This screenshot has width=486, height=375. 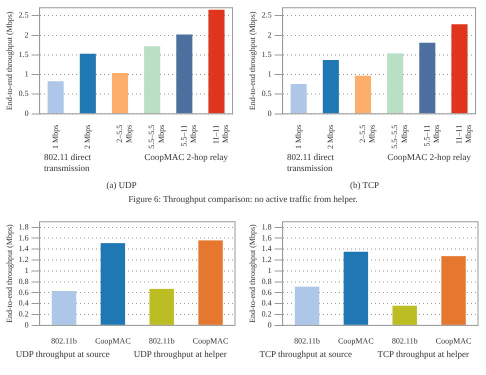 I want to click on caption: Figure 6: Throughput comparison: no active traffic from helper., so click(x=243, y=199).